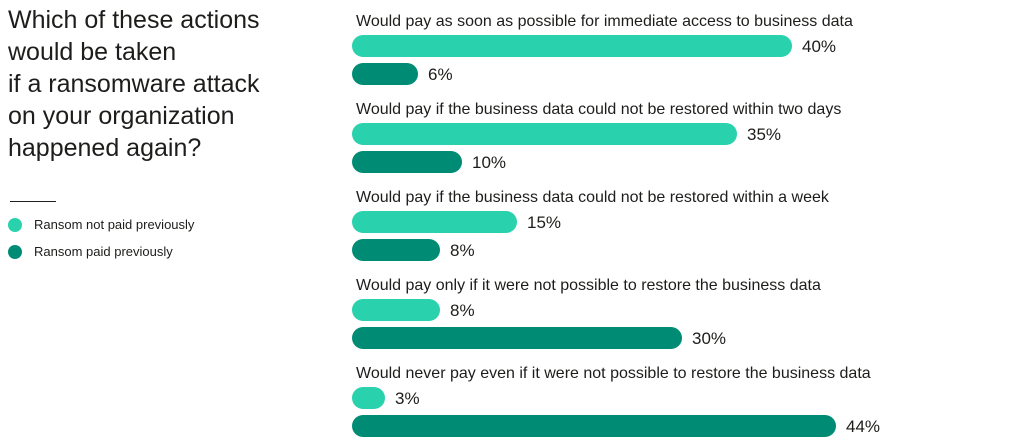  Describe the element at coordinates (819, 46) in the screenshot. I see `data-label: 40%` at that location.